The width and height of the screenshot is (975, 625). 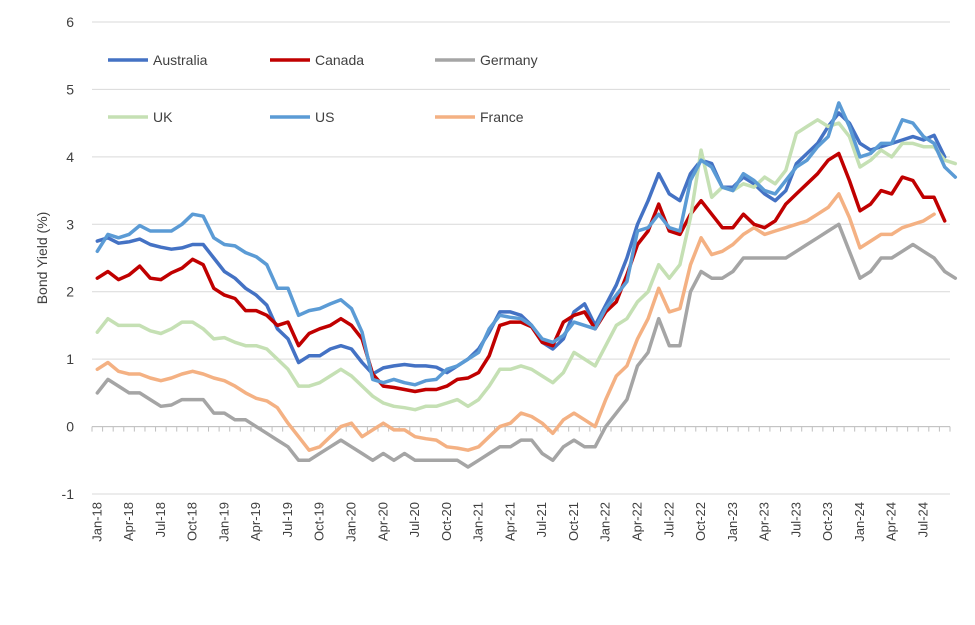 I want to click on x-tick-label: Jul-22, so click(x=668, y=519).